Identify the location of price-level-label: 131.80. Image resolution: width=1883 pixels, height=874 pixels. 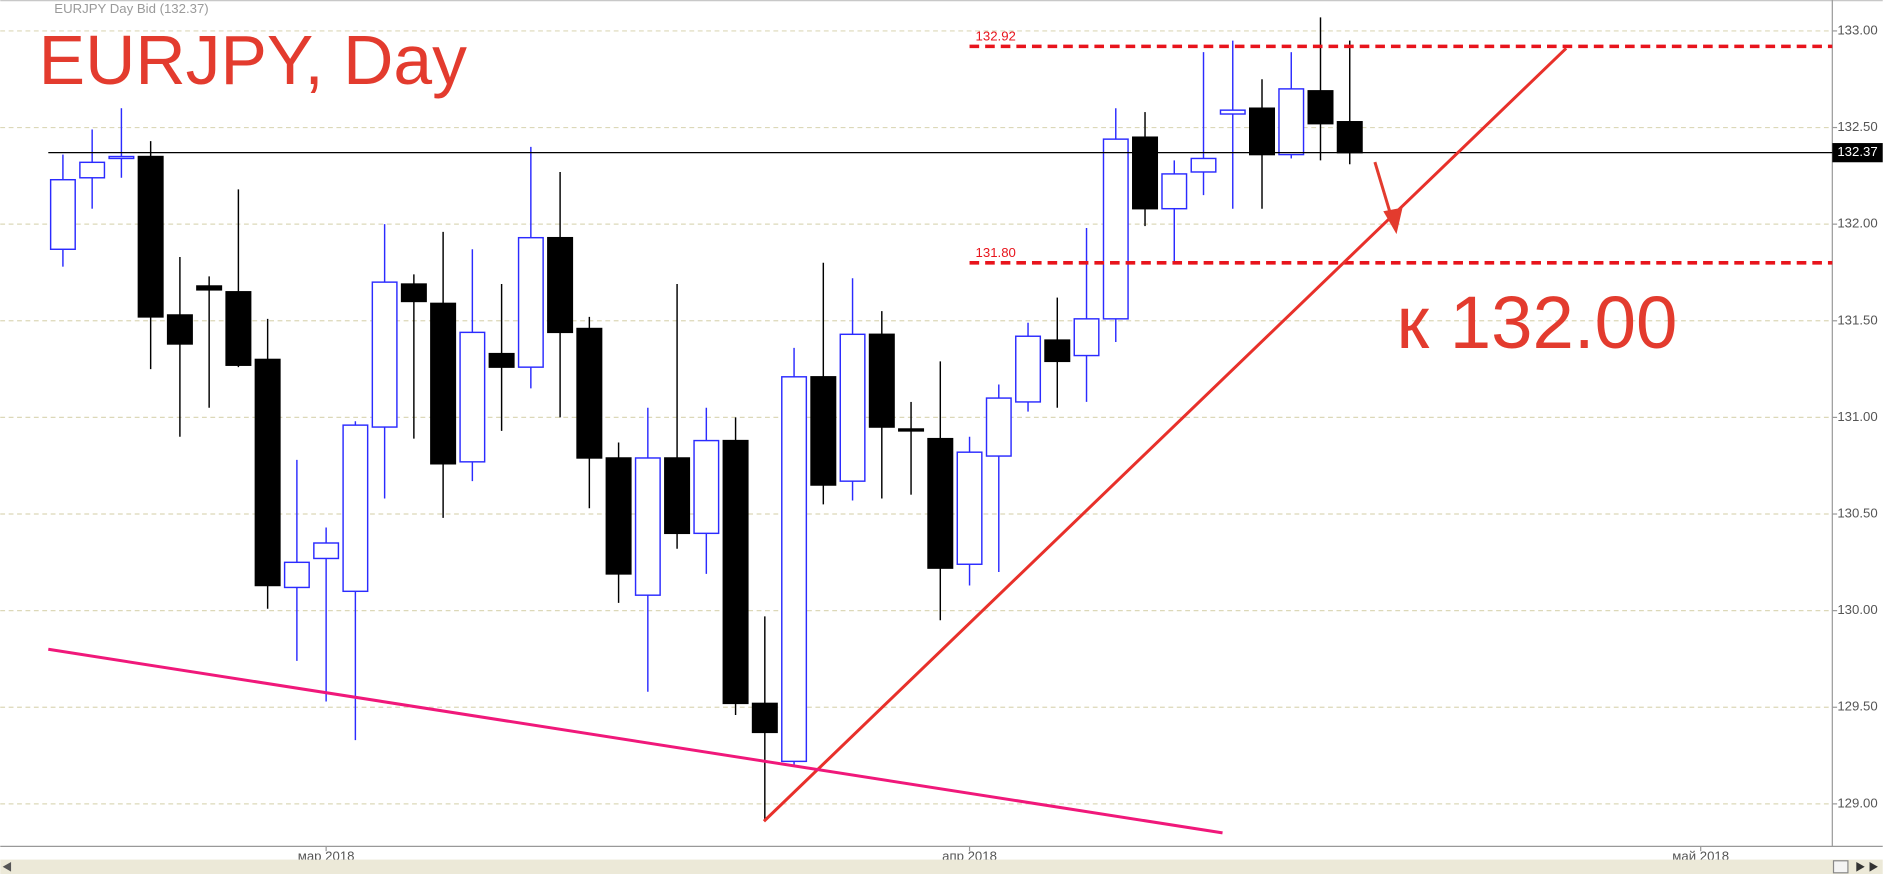
(996, 252).